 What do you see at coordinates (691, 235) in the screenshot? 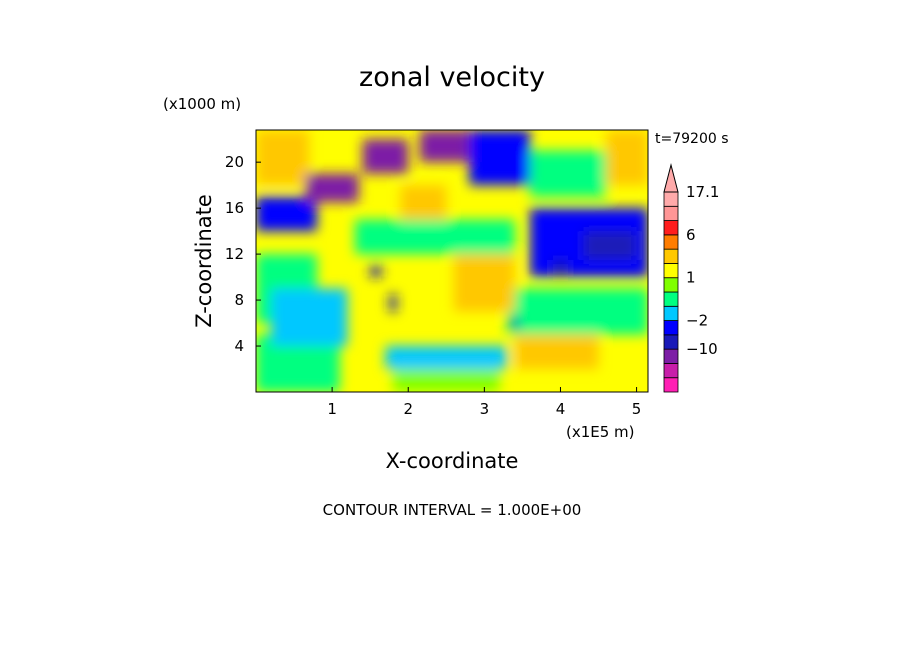
I see `colorbar-label: 6` at bounding box center [691, 235].